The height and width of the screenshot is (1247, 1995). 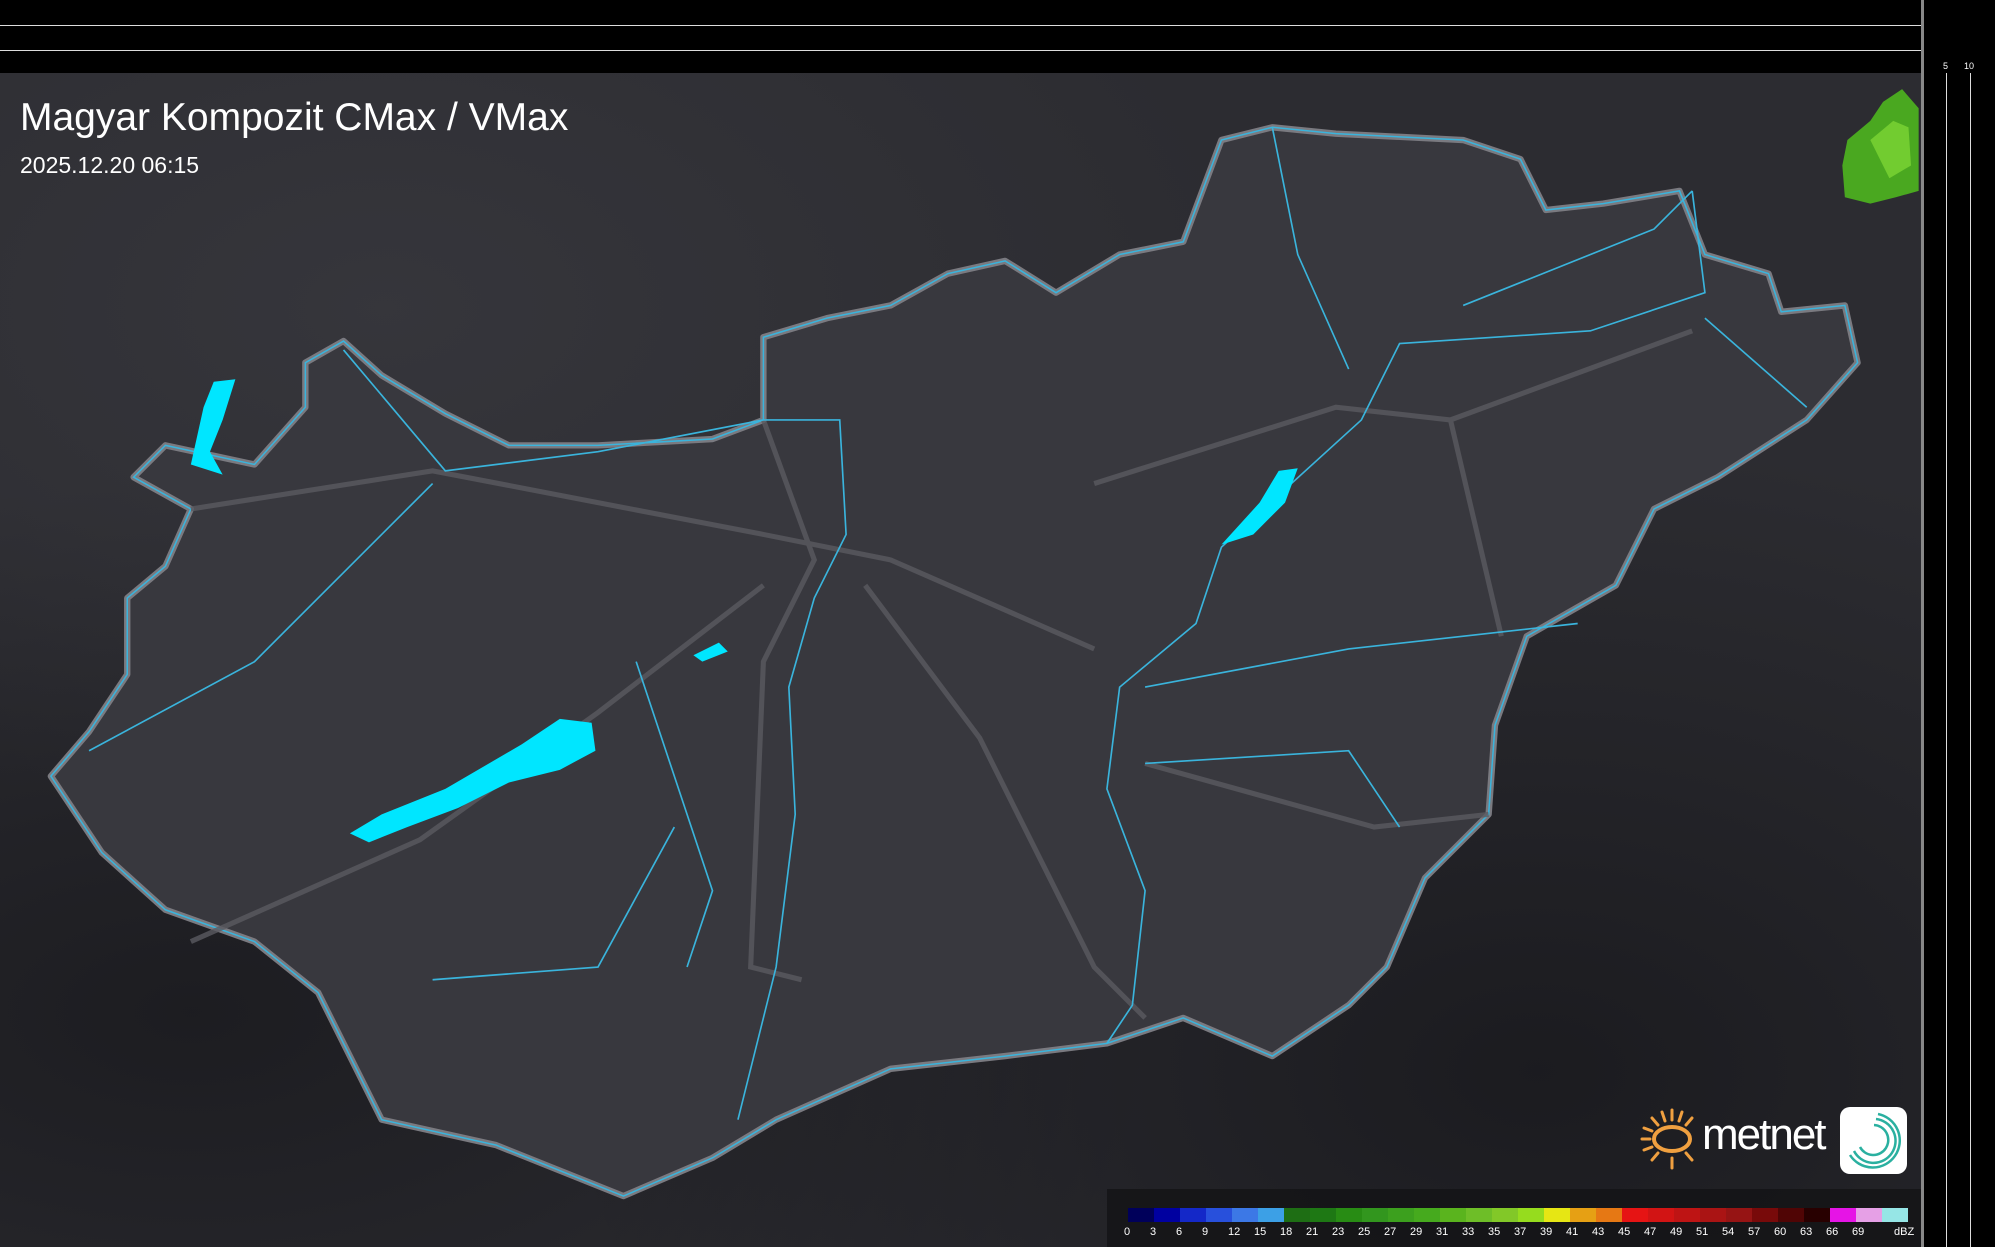 What do you see at coordinates (997, 36) in the screenshot?
I see `vertical-profile-top: 10 5` at bounding box center [997, 36].